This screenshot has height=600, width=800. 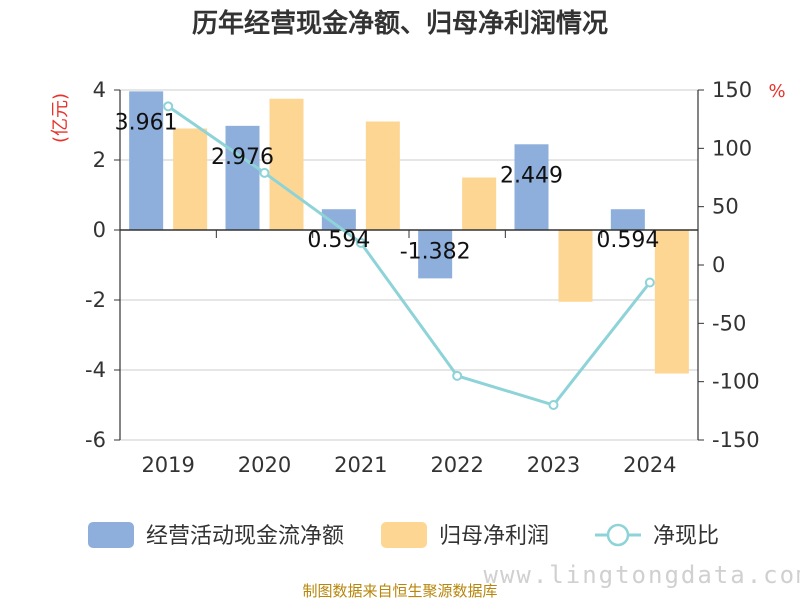 I want to click on cashflow-data-label: 2.976, so click(x=242, y=157).